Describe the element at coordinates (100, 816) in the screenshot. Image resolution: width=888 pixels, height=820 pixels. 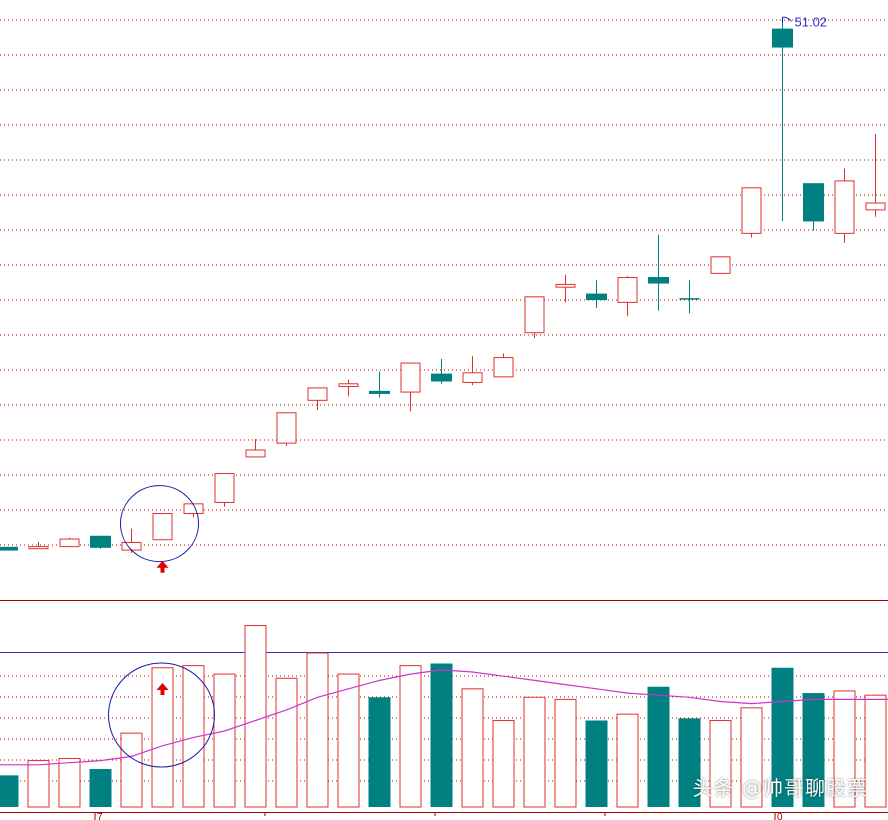
I see `x-tick-label: 7` at that location.